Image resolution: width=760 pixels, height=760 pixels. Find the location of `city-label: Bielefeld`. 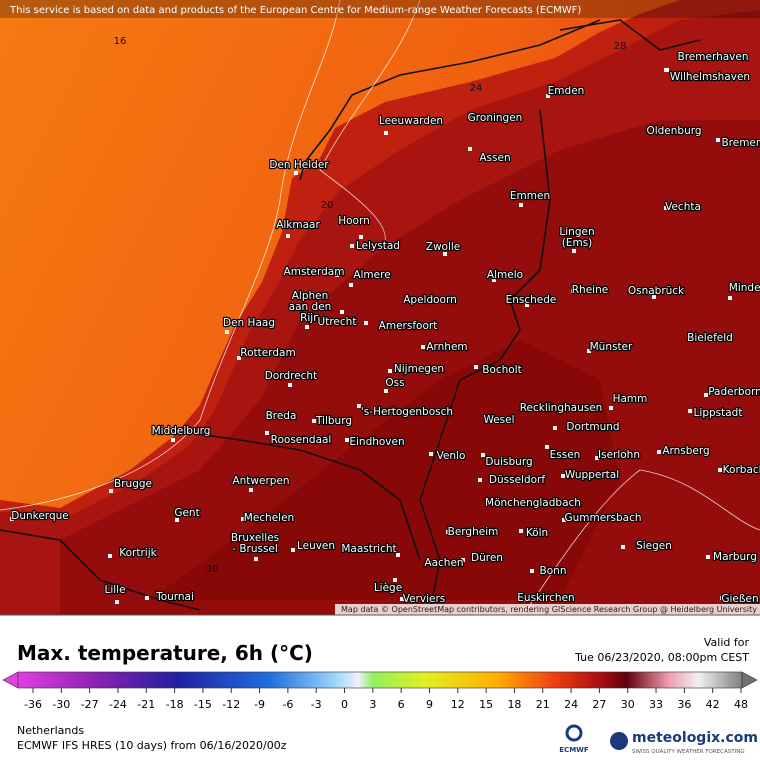

city-label: Bielefeld is located at coordinates (710, 338).